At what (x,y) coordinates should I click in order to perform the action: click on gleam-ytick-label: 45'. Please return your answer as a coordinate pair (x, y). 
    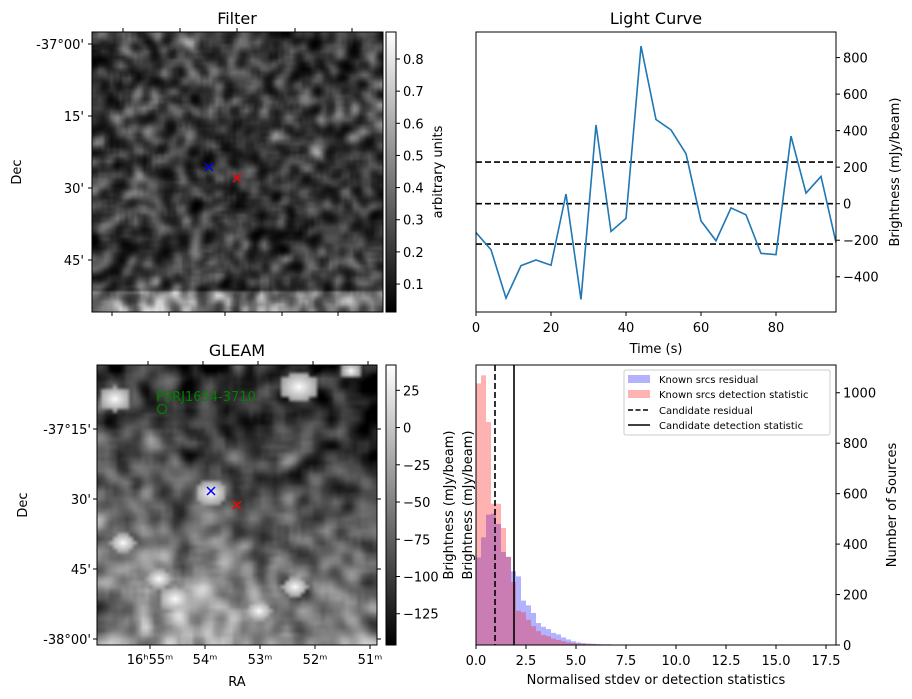
    Looking at the image, I should click on (81, 570).